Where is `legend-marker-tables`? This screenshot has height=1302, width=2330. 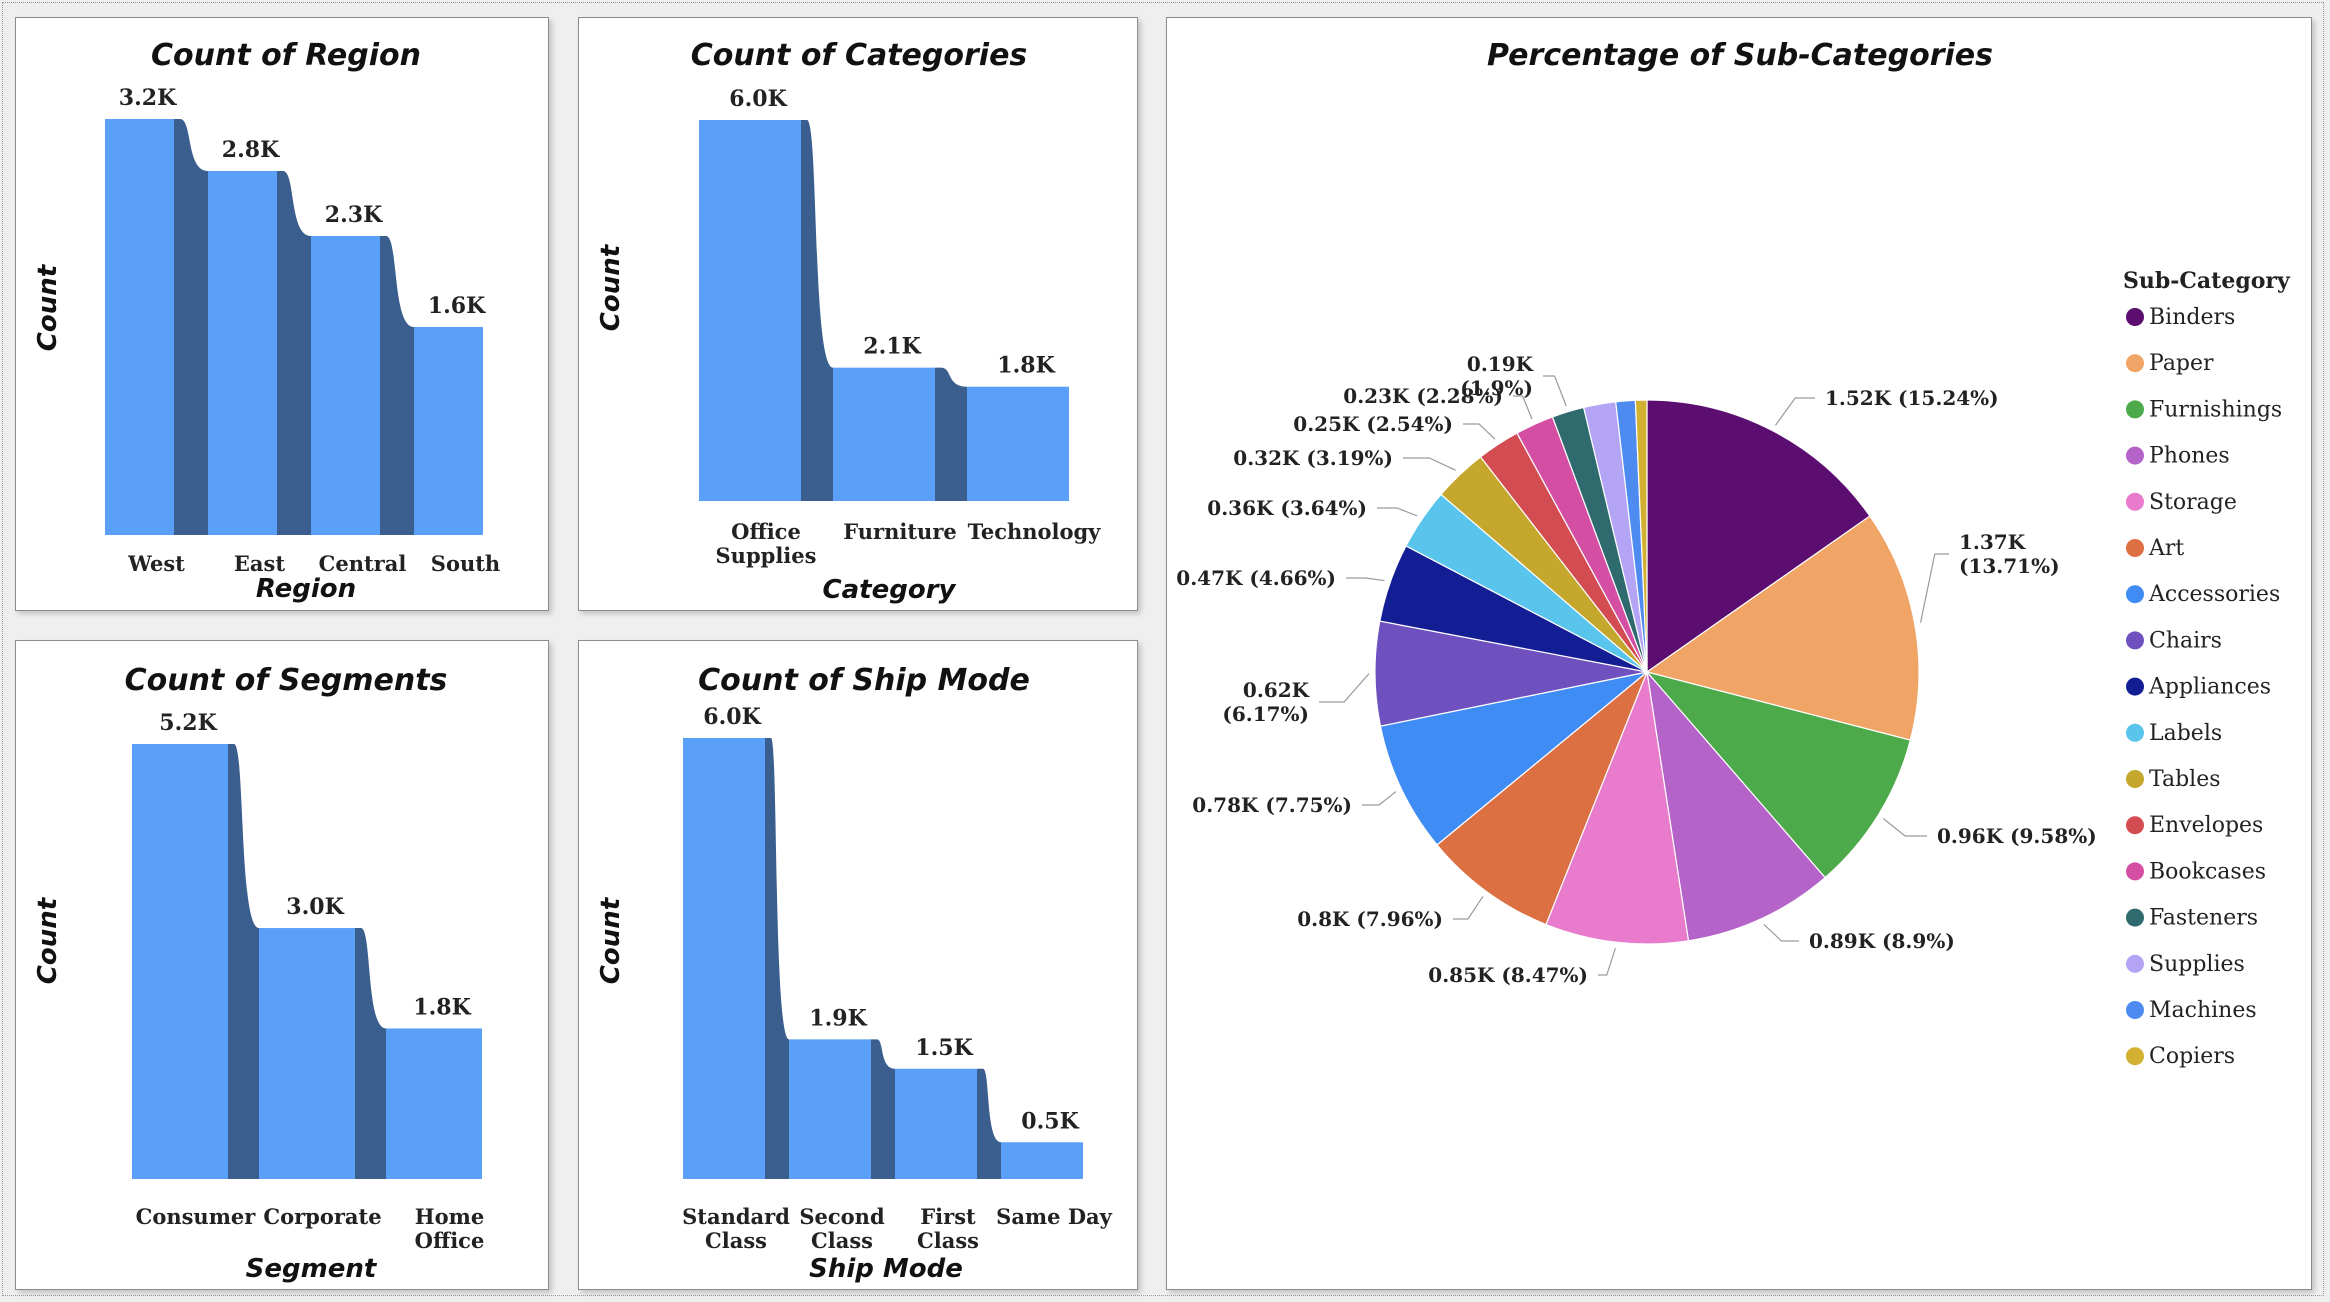
legend-marker-tables is located at coordinates (2135, 779).